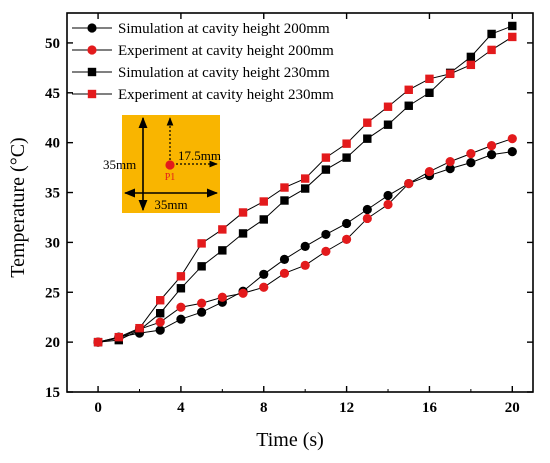 The image size is (550, 463). I want to click on y-tick-label-3: 30, so click(52, 243).